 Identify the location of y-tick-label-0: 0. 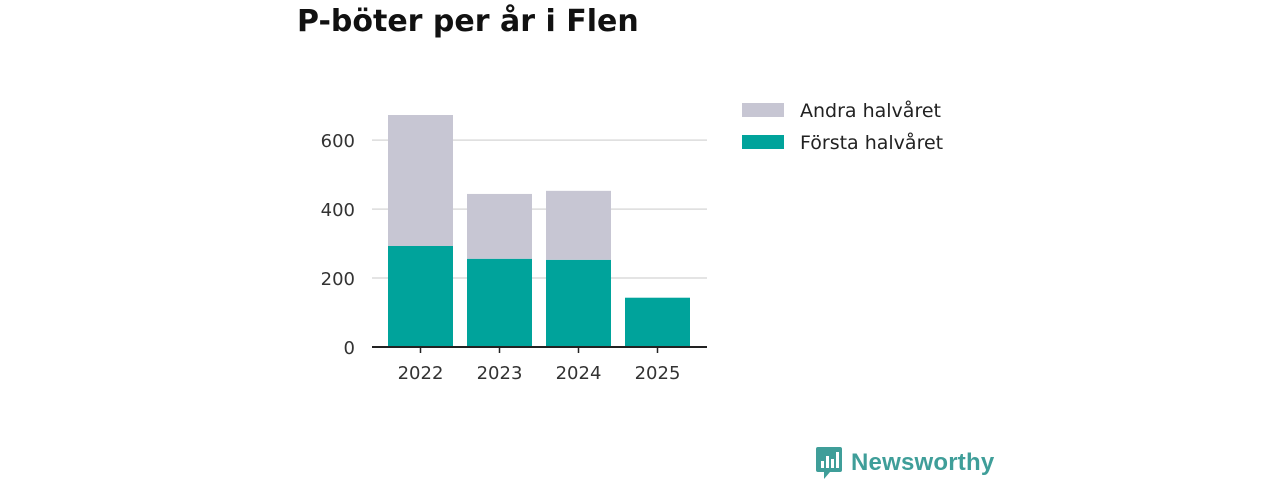
(349, 348).